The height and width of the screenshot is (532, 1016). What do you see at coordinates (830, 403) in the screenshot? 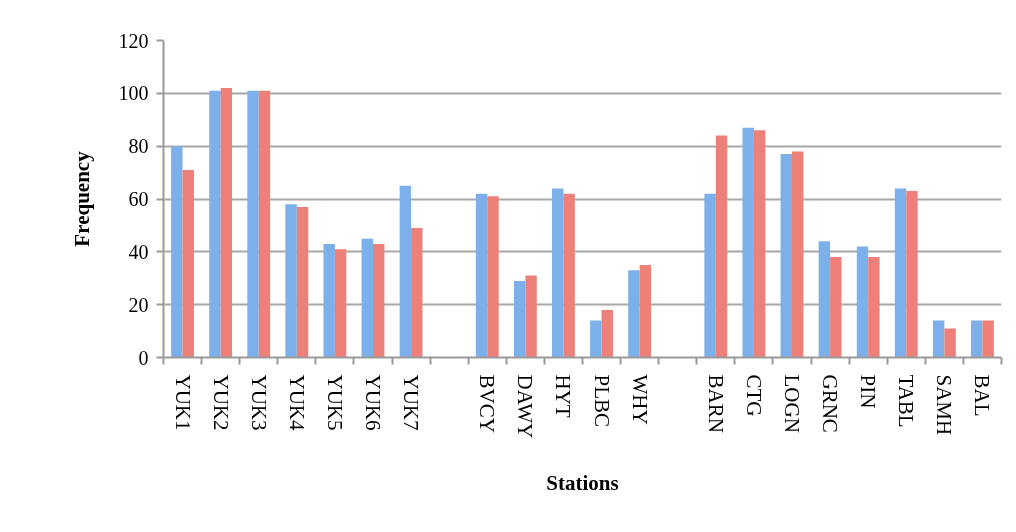
I see `x-tick-label: GRNC` at bounding box center [830, 403].